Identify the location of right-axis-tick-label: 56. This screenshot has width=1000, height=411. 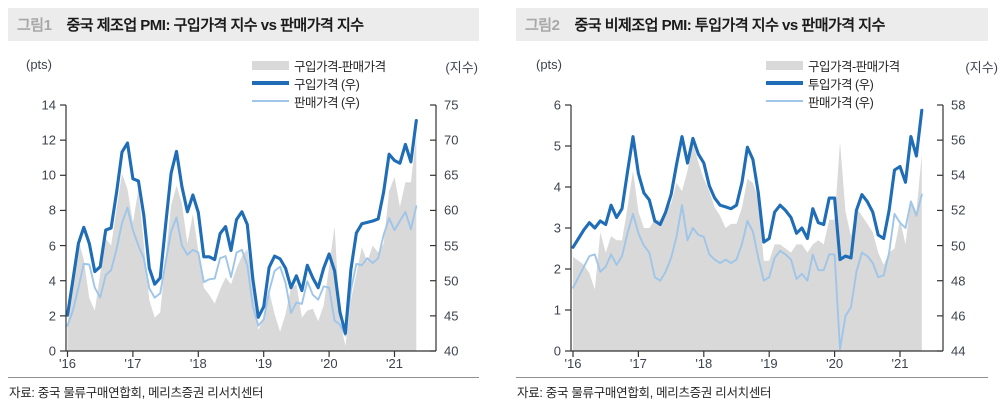
(958, 140).